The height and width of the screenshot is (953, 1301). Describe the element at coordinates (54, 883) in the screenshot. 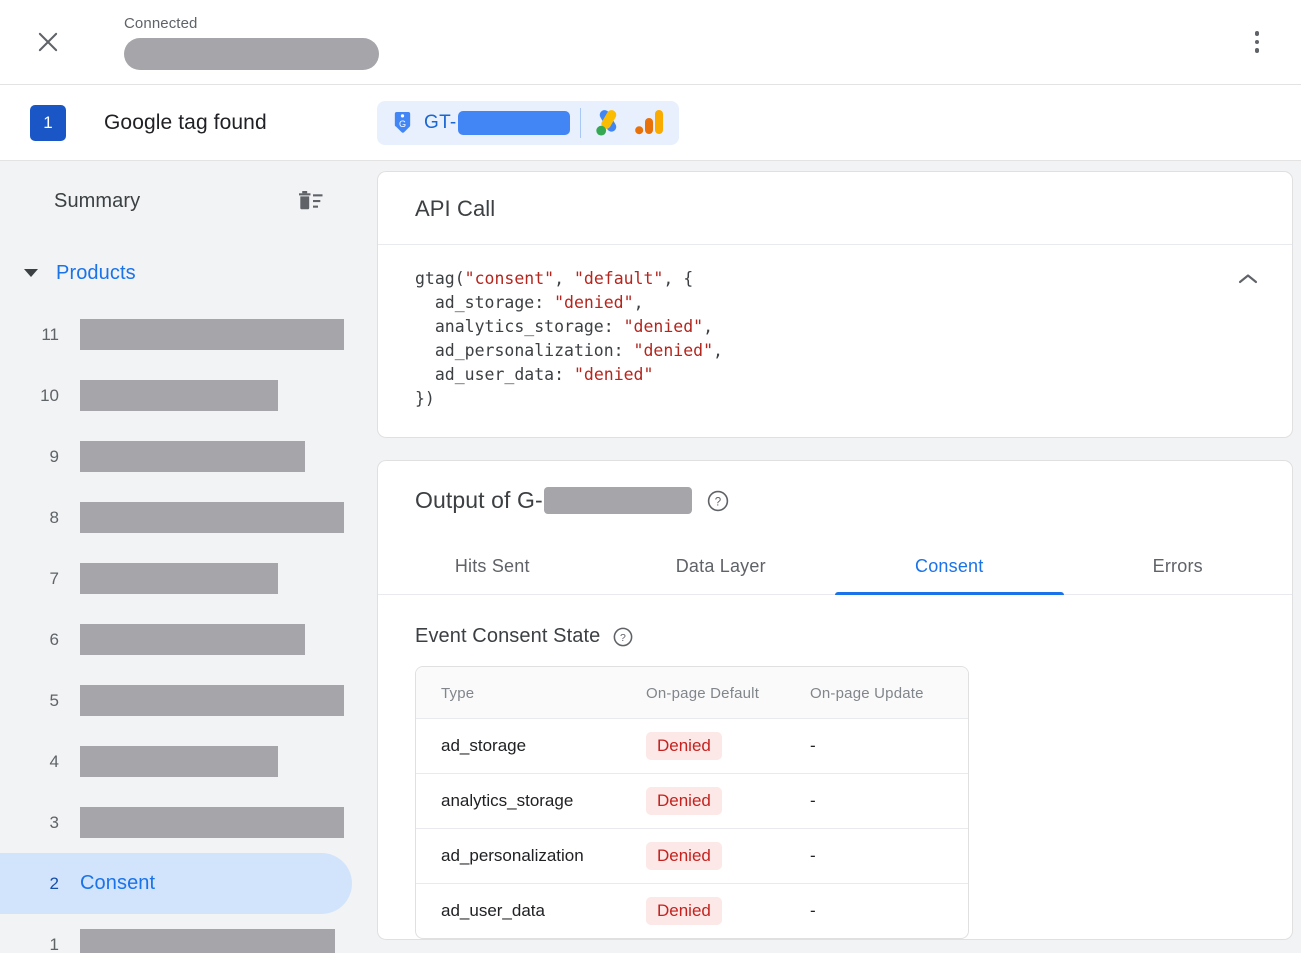

I see `sidebar-item-index: 2` at that location.